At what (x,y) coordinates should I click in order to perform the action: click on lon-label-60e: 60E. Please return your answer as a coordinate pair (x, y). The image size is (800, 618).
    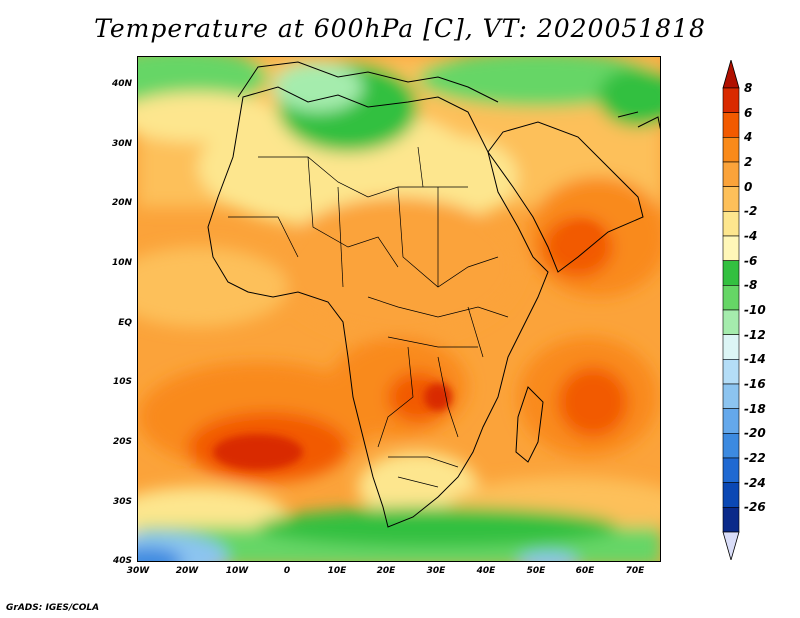
    Looking at the image, I should click on (585, 571).